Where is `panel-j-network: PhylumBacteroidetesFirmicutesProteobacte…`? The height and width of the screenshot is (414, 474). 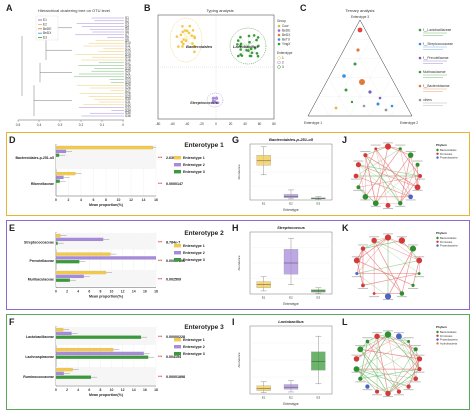 panel-j-network: PhylumBacteroidetesFirmicutesProteobacte… is located at coordinates (404, 176).